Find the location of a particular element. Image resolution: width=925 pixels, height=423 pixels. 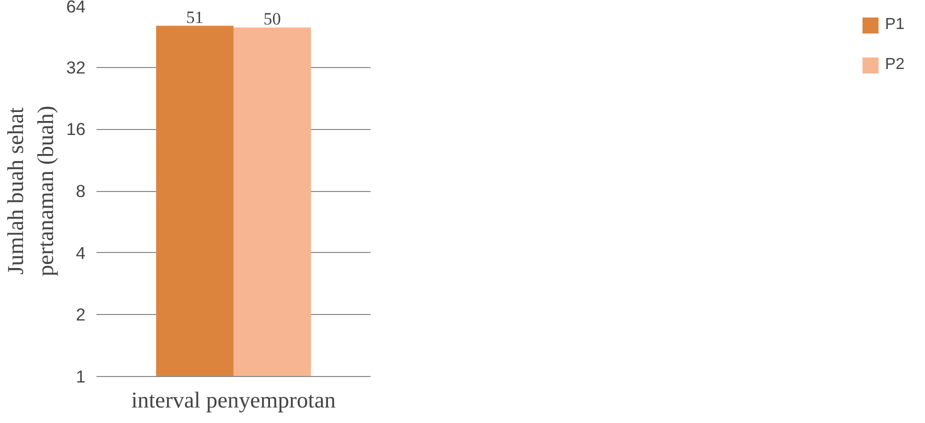

legend-label: P2 is located at coordinates (895, 65).